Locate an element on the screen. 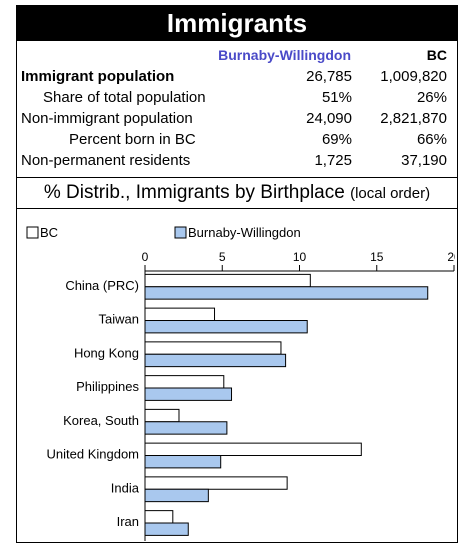 The image size is (476, 548). table-row: Share of total population 51% 26% is located at coordinates (237, 98).